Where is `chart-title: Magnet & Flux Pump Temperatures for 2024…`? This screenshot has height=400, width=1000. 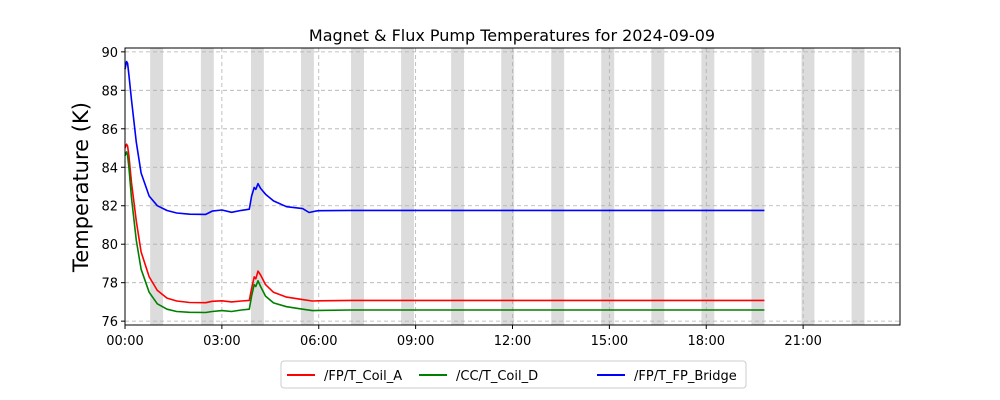
chart-title: Magnet & Flux Pump Temperatures for 2024… is located at coordinates (512, 35).